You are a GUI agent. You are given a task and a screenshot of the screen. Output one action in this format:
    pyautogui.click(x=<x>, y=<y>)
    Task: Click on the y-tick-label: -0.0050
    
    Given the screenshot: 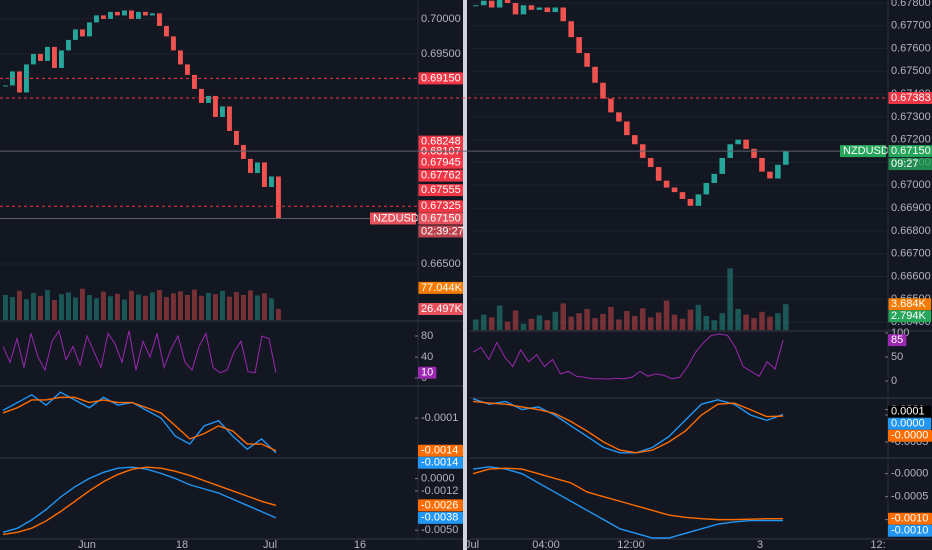 What is the action you would take?
    pyautogui.click(x=439, y=530)
    